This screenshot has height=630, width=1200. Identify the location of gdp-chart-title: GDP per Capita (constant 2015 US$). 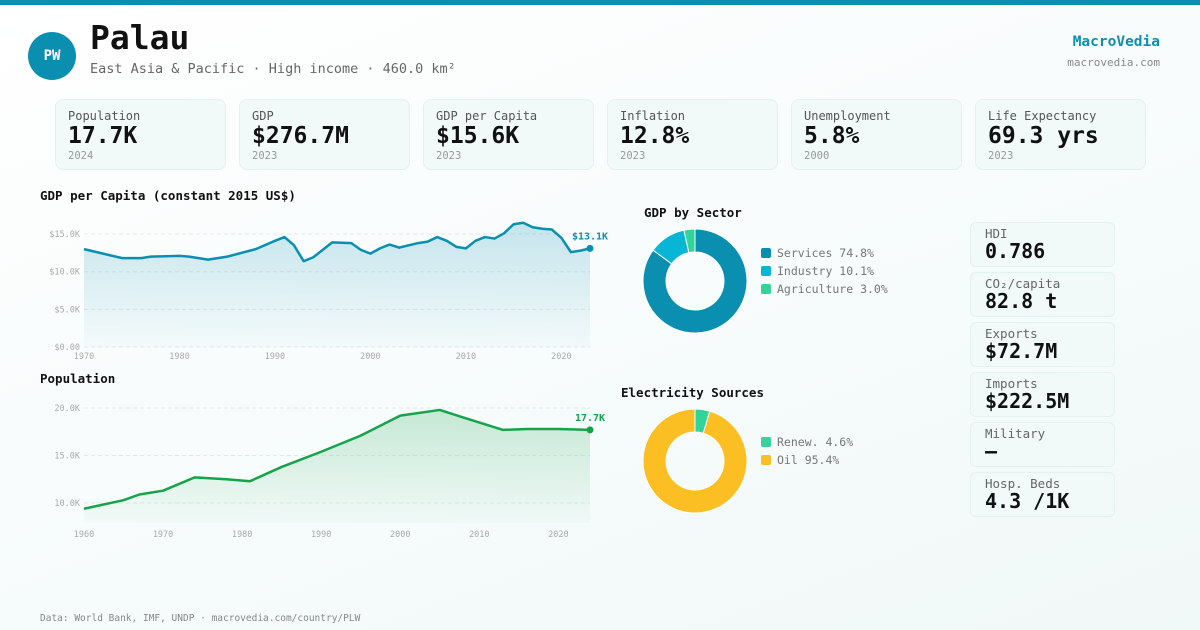
(168, 195).